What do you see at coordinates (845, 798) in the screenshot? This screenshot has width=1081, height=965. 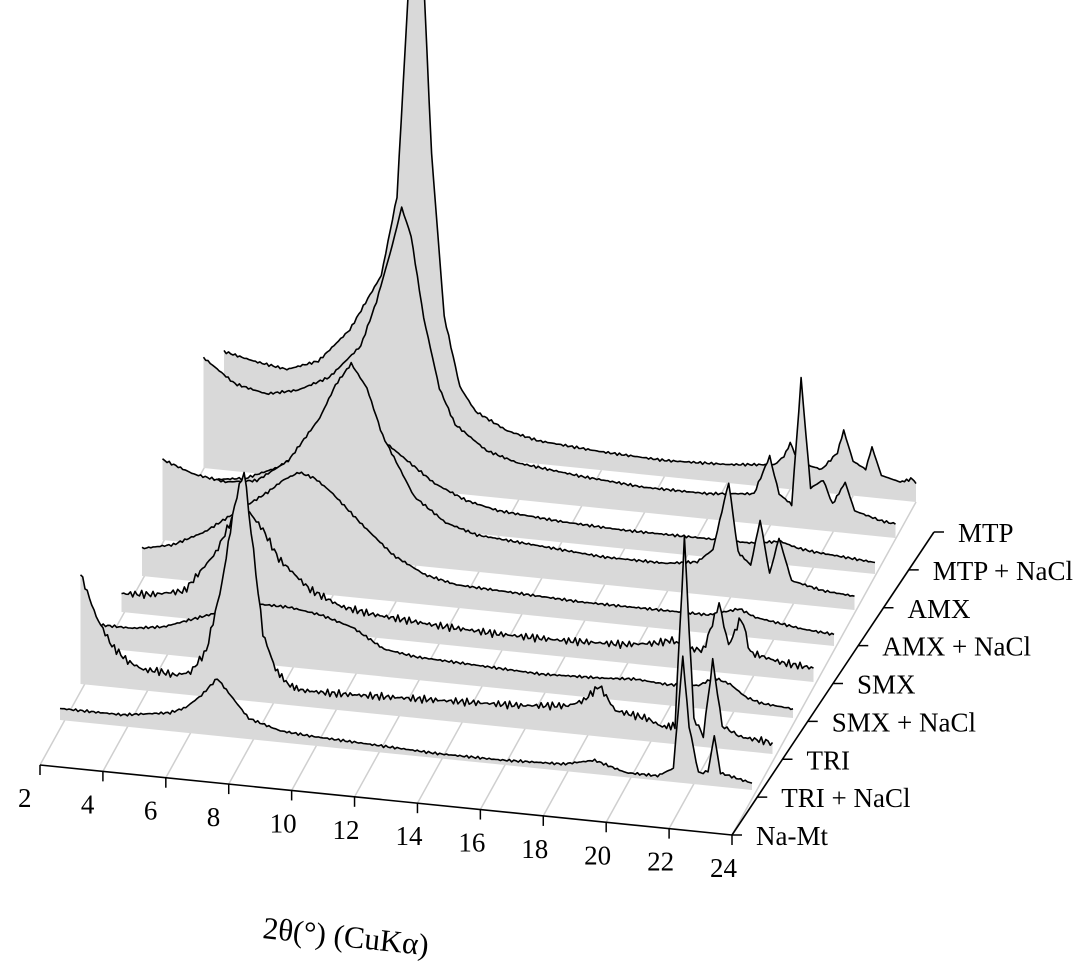 I see `series-label: TRI + NaCl` at bounding box center [845, 798].